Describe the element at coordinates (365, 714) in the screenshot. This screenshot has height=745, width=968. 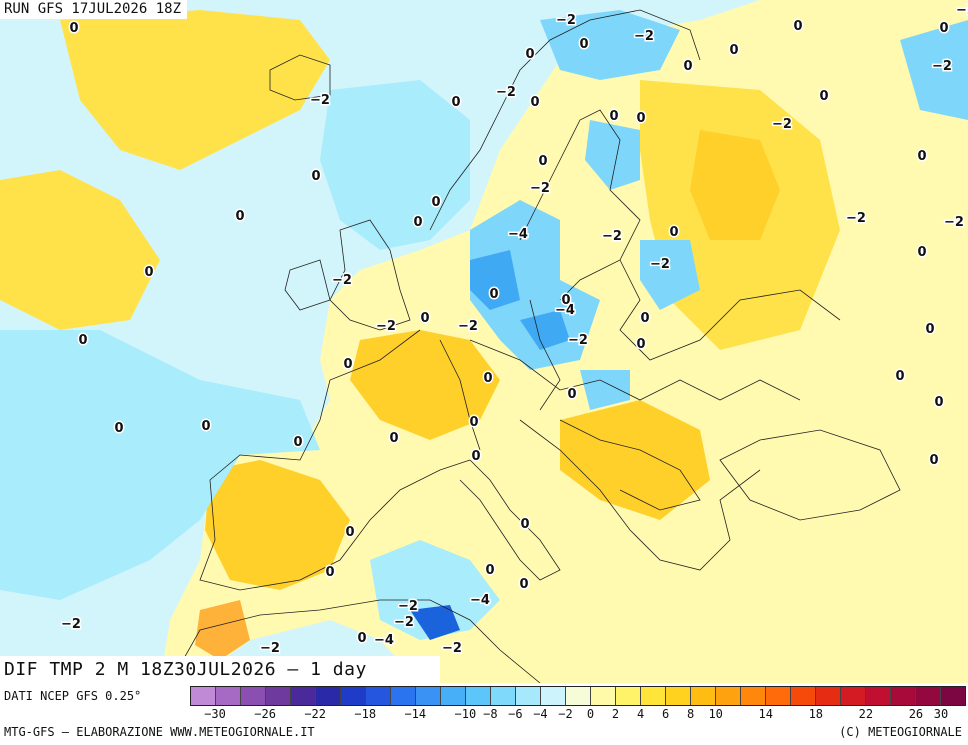
I see `color-scale-tick-label: −18` at that location.